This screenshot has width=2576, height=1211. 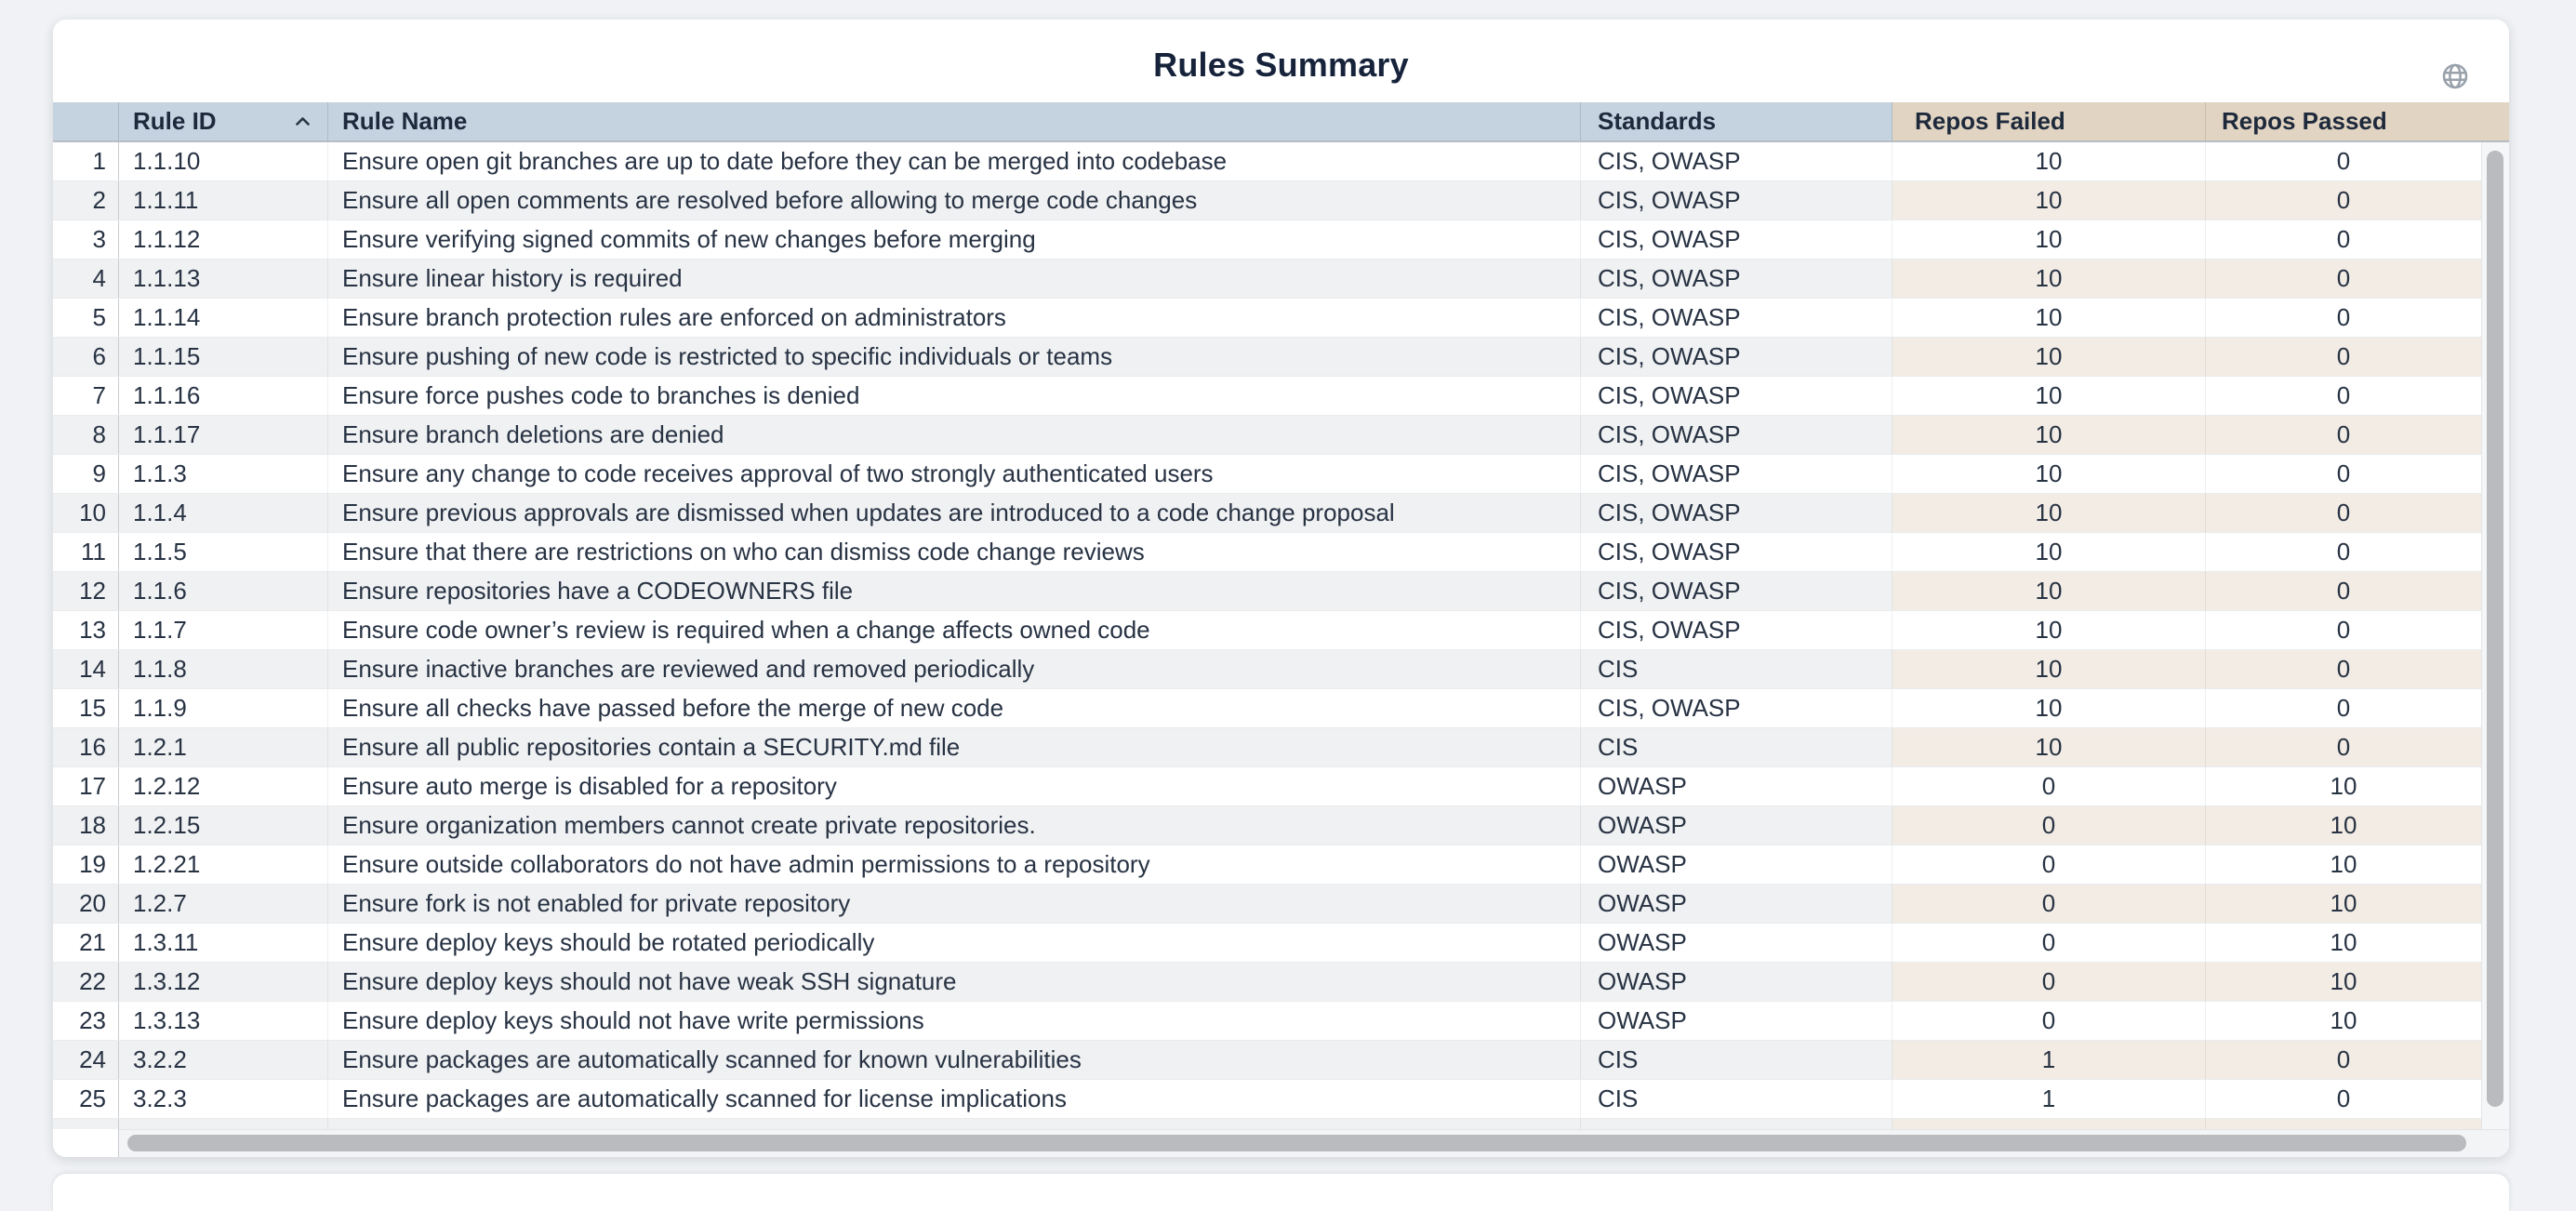 I want to click on horizontal-scrollbar-track, so click(x=1314, y=1143).